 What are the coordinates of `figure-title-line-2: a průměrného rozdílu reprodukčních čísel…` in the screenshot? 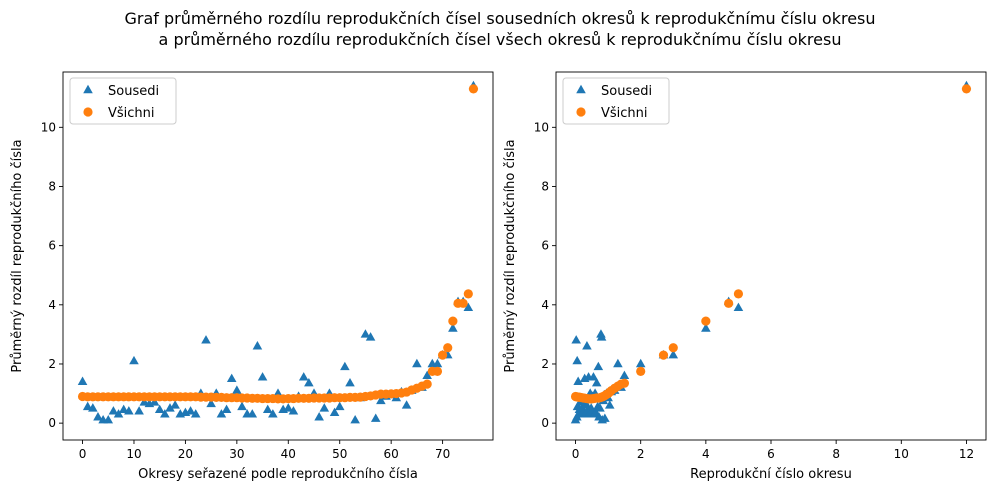 It's located at (500, 39).